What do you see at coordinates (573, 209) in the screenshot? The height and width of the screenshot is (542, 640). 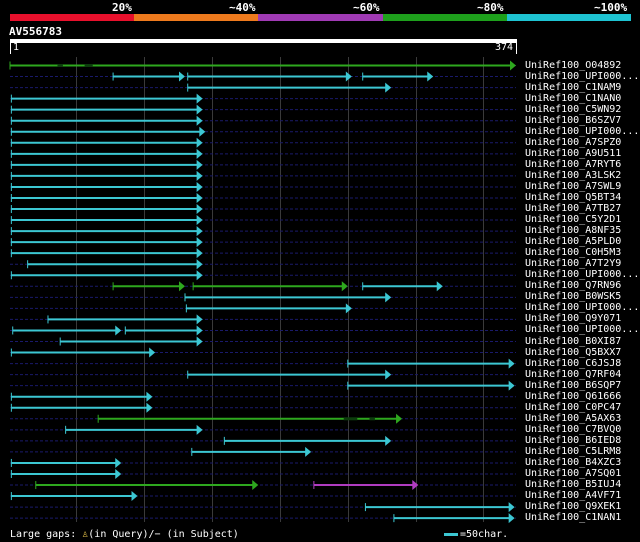 I see `hit-label: UniRef100_A7TB27` at bounding box center [573, 209].